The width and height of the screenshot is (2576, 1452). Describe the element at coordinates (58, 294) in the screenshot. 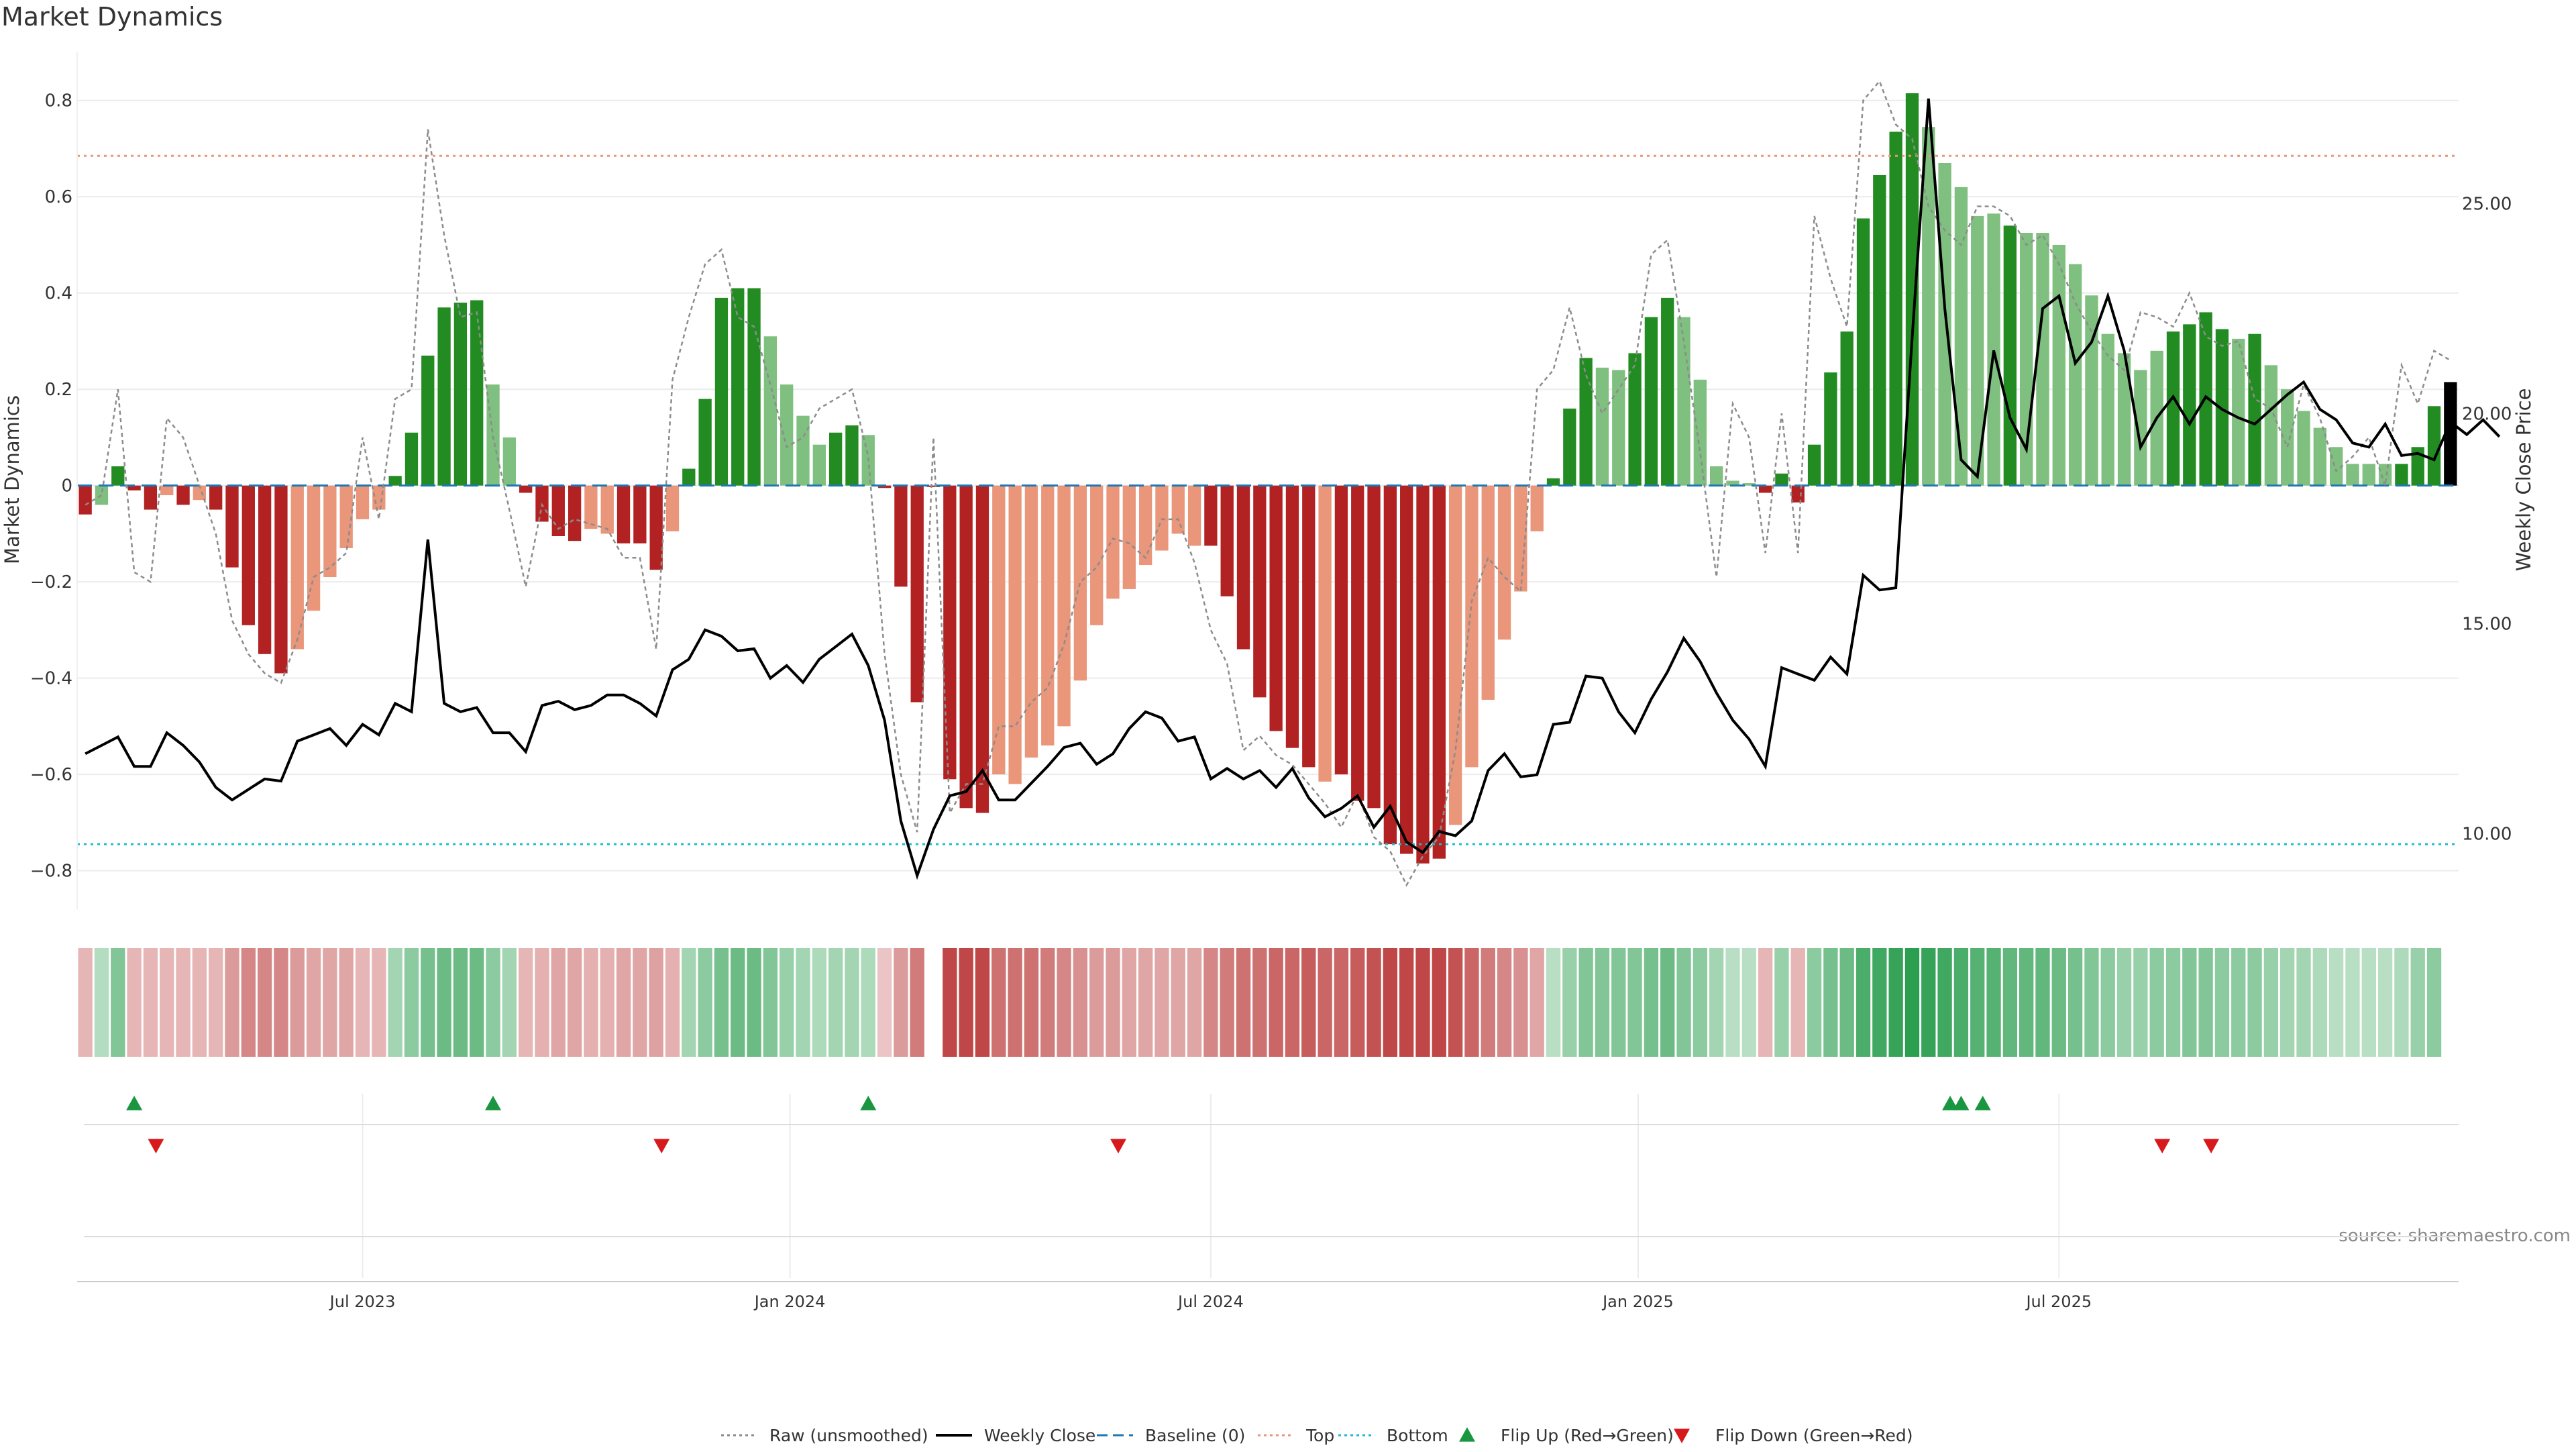

I see `y-tick-left-6: 0.4` at that location.